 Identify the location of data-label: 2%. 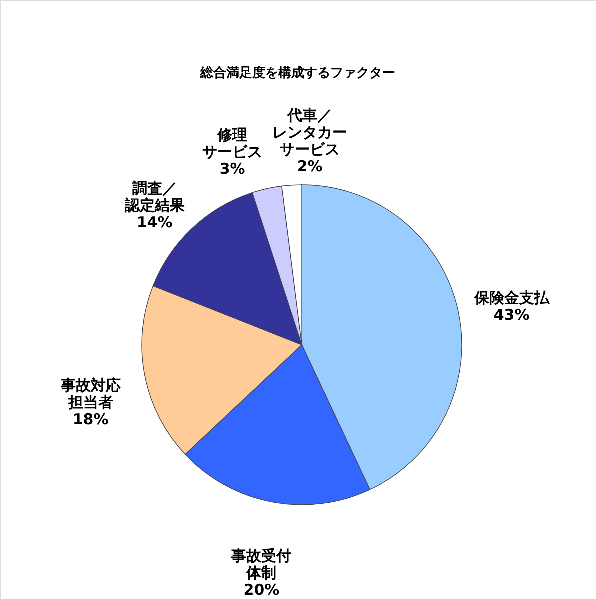
(310, 166).